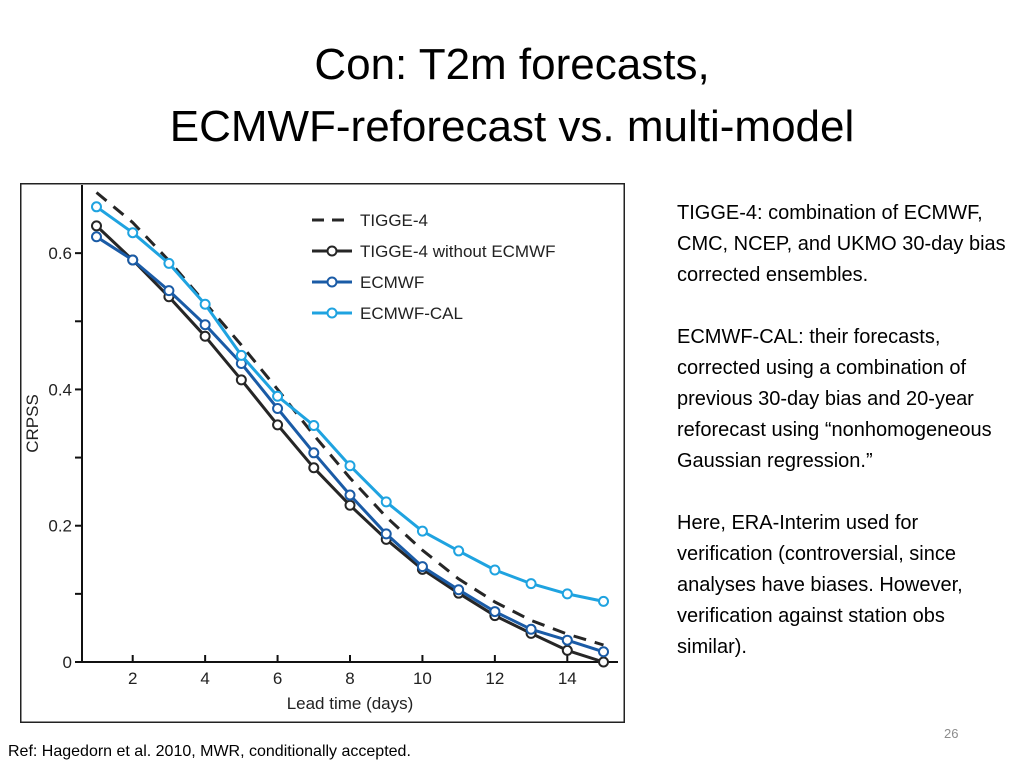 Image resolution: width=1024 pixels, height=768 pixels. I want to click on x-tick-label: 14, so click(567, 678).